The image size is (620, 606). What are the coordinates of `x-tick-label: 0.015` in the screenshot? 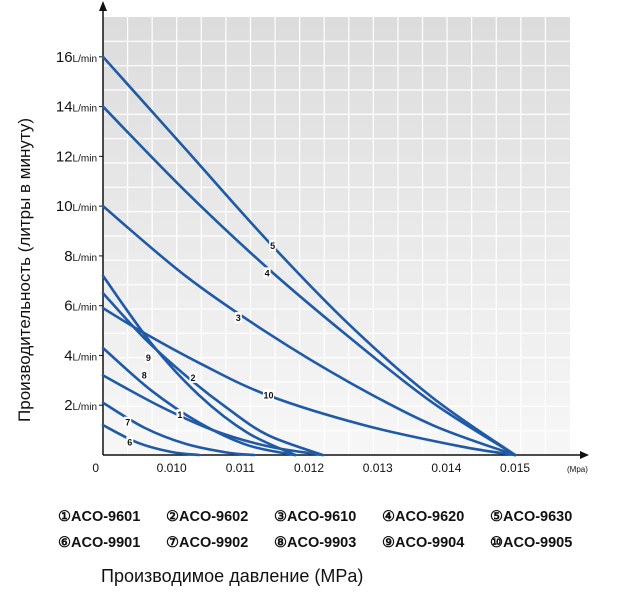 It's located at (515, 468).